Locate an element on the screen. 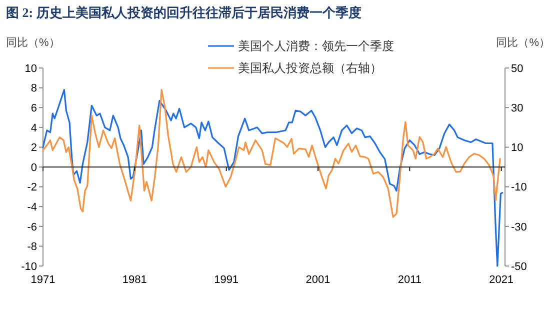 Image resolution: width=556 pixels, height=324 pixels. y-tick-label: -6 is located at coordinates (32, 227).